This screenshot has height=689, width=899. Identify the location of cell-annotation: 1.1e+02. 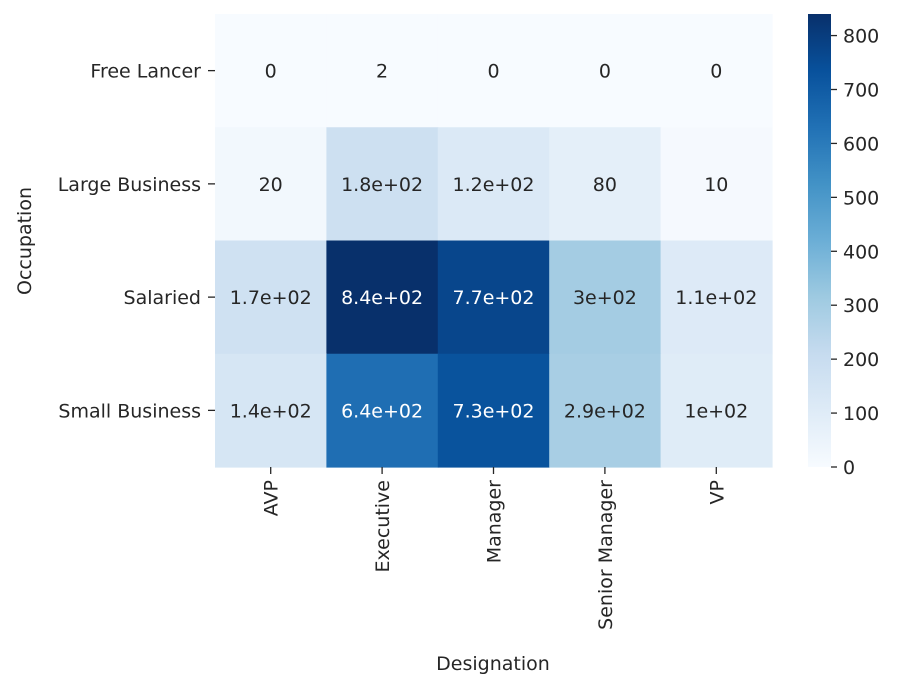
(716, 298).